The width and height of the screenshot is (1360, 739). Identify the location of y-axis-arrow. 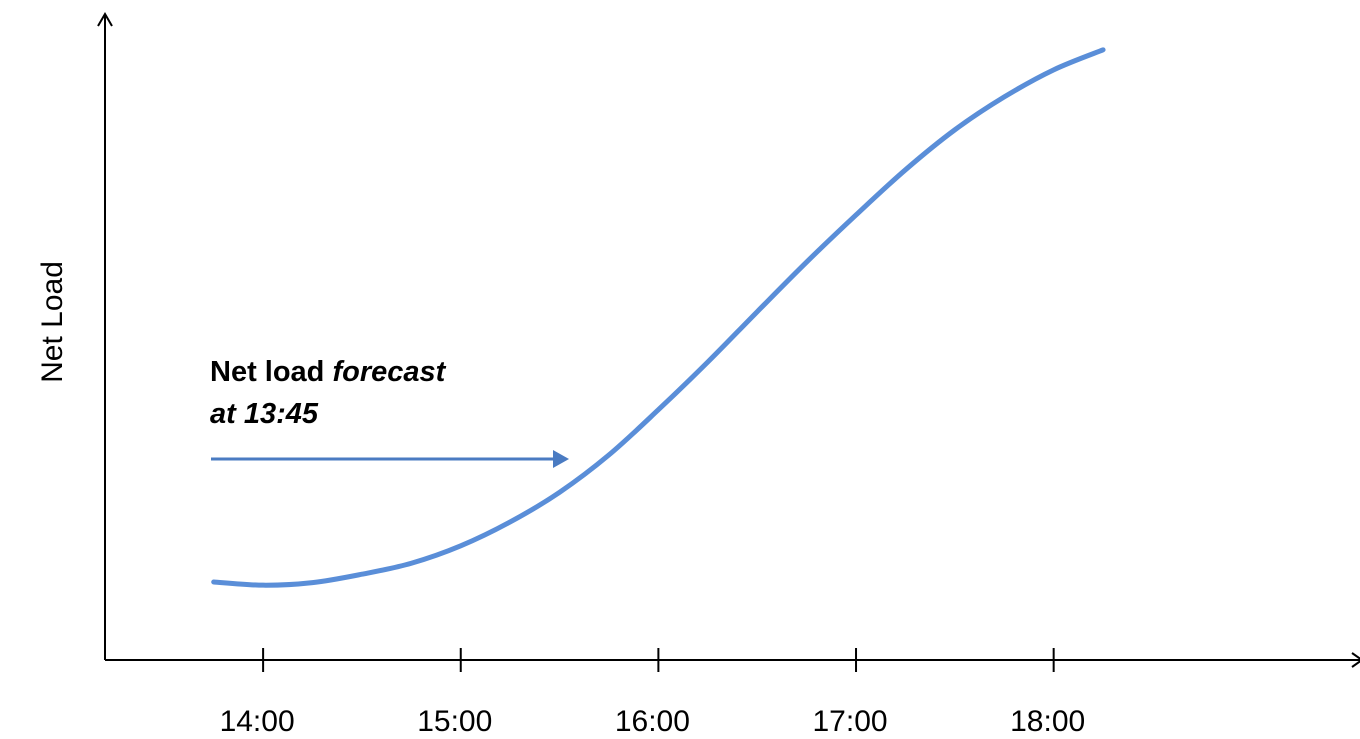
(105, 19).